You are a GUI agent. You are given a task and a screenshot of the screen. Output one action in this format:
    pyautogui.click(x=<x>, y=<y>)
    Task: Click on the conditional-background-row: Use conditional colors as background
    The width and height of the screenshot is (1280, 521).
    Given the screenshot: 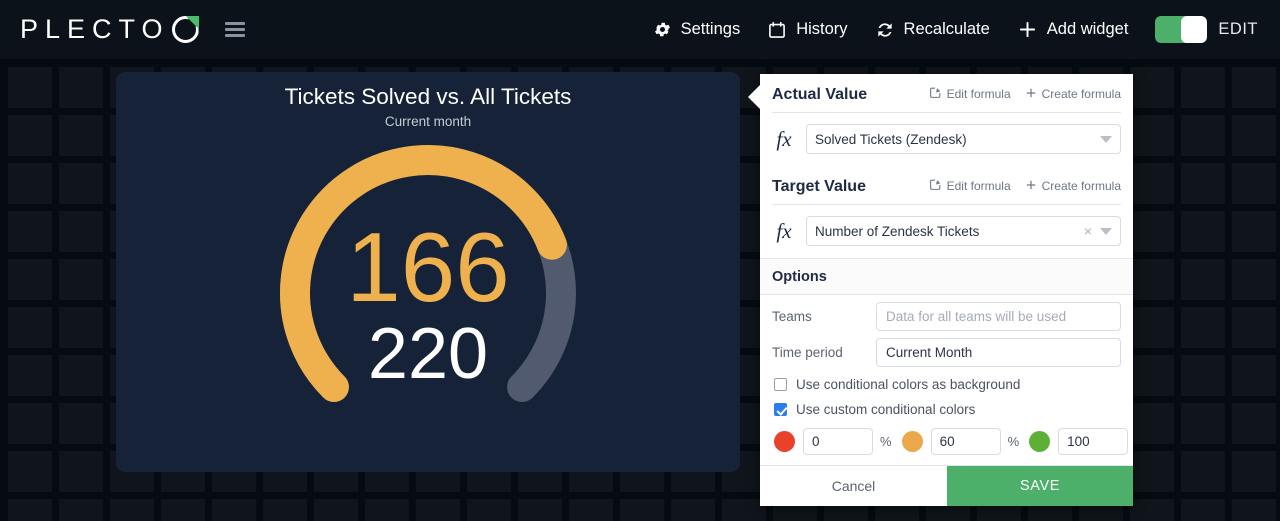 What is the action you would take?
    pyautogui.click(x=946, y=379)
    